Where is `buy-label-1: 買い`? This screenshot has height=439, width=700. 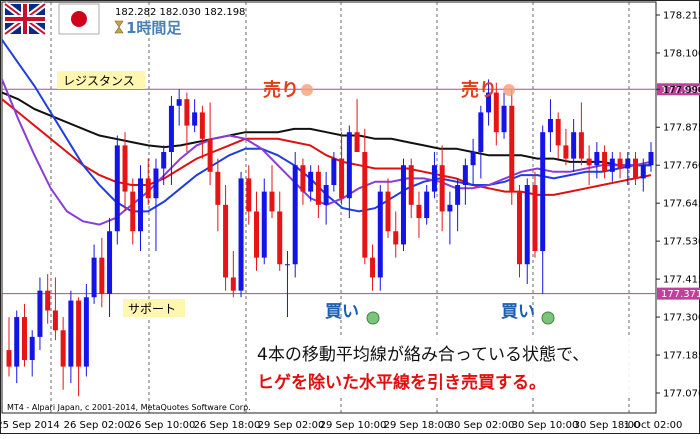 buy-label-1: 買い is located at coordinates (342, 312).